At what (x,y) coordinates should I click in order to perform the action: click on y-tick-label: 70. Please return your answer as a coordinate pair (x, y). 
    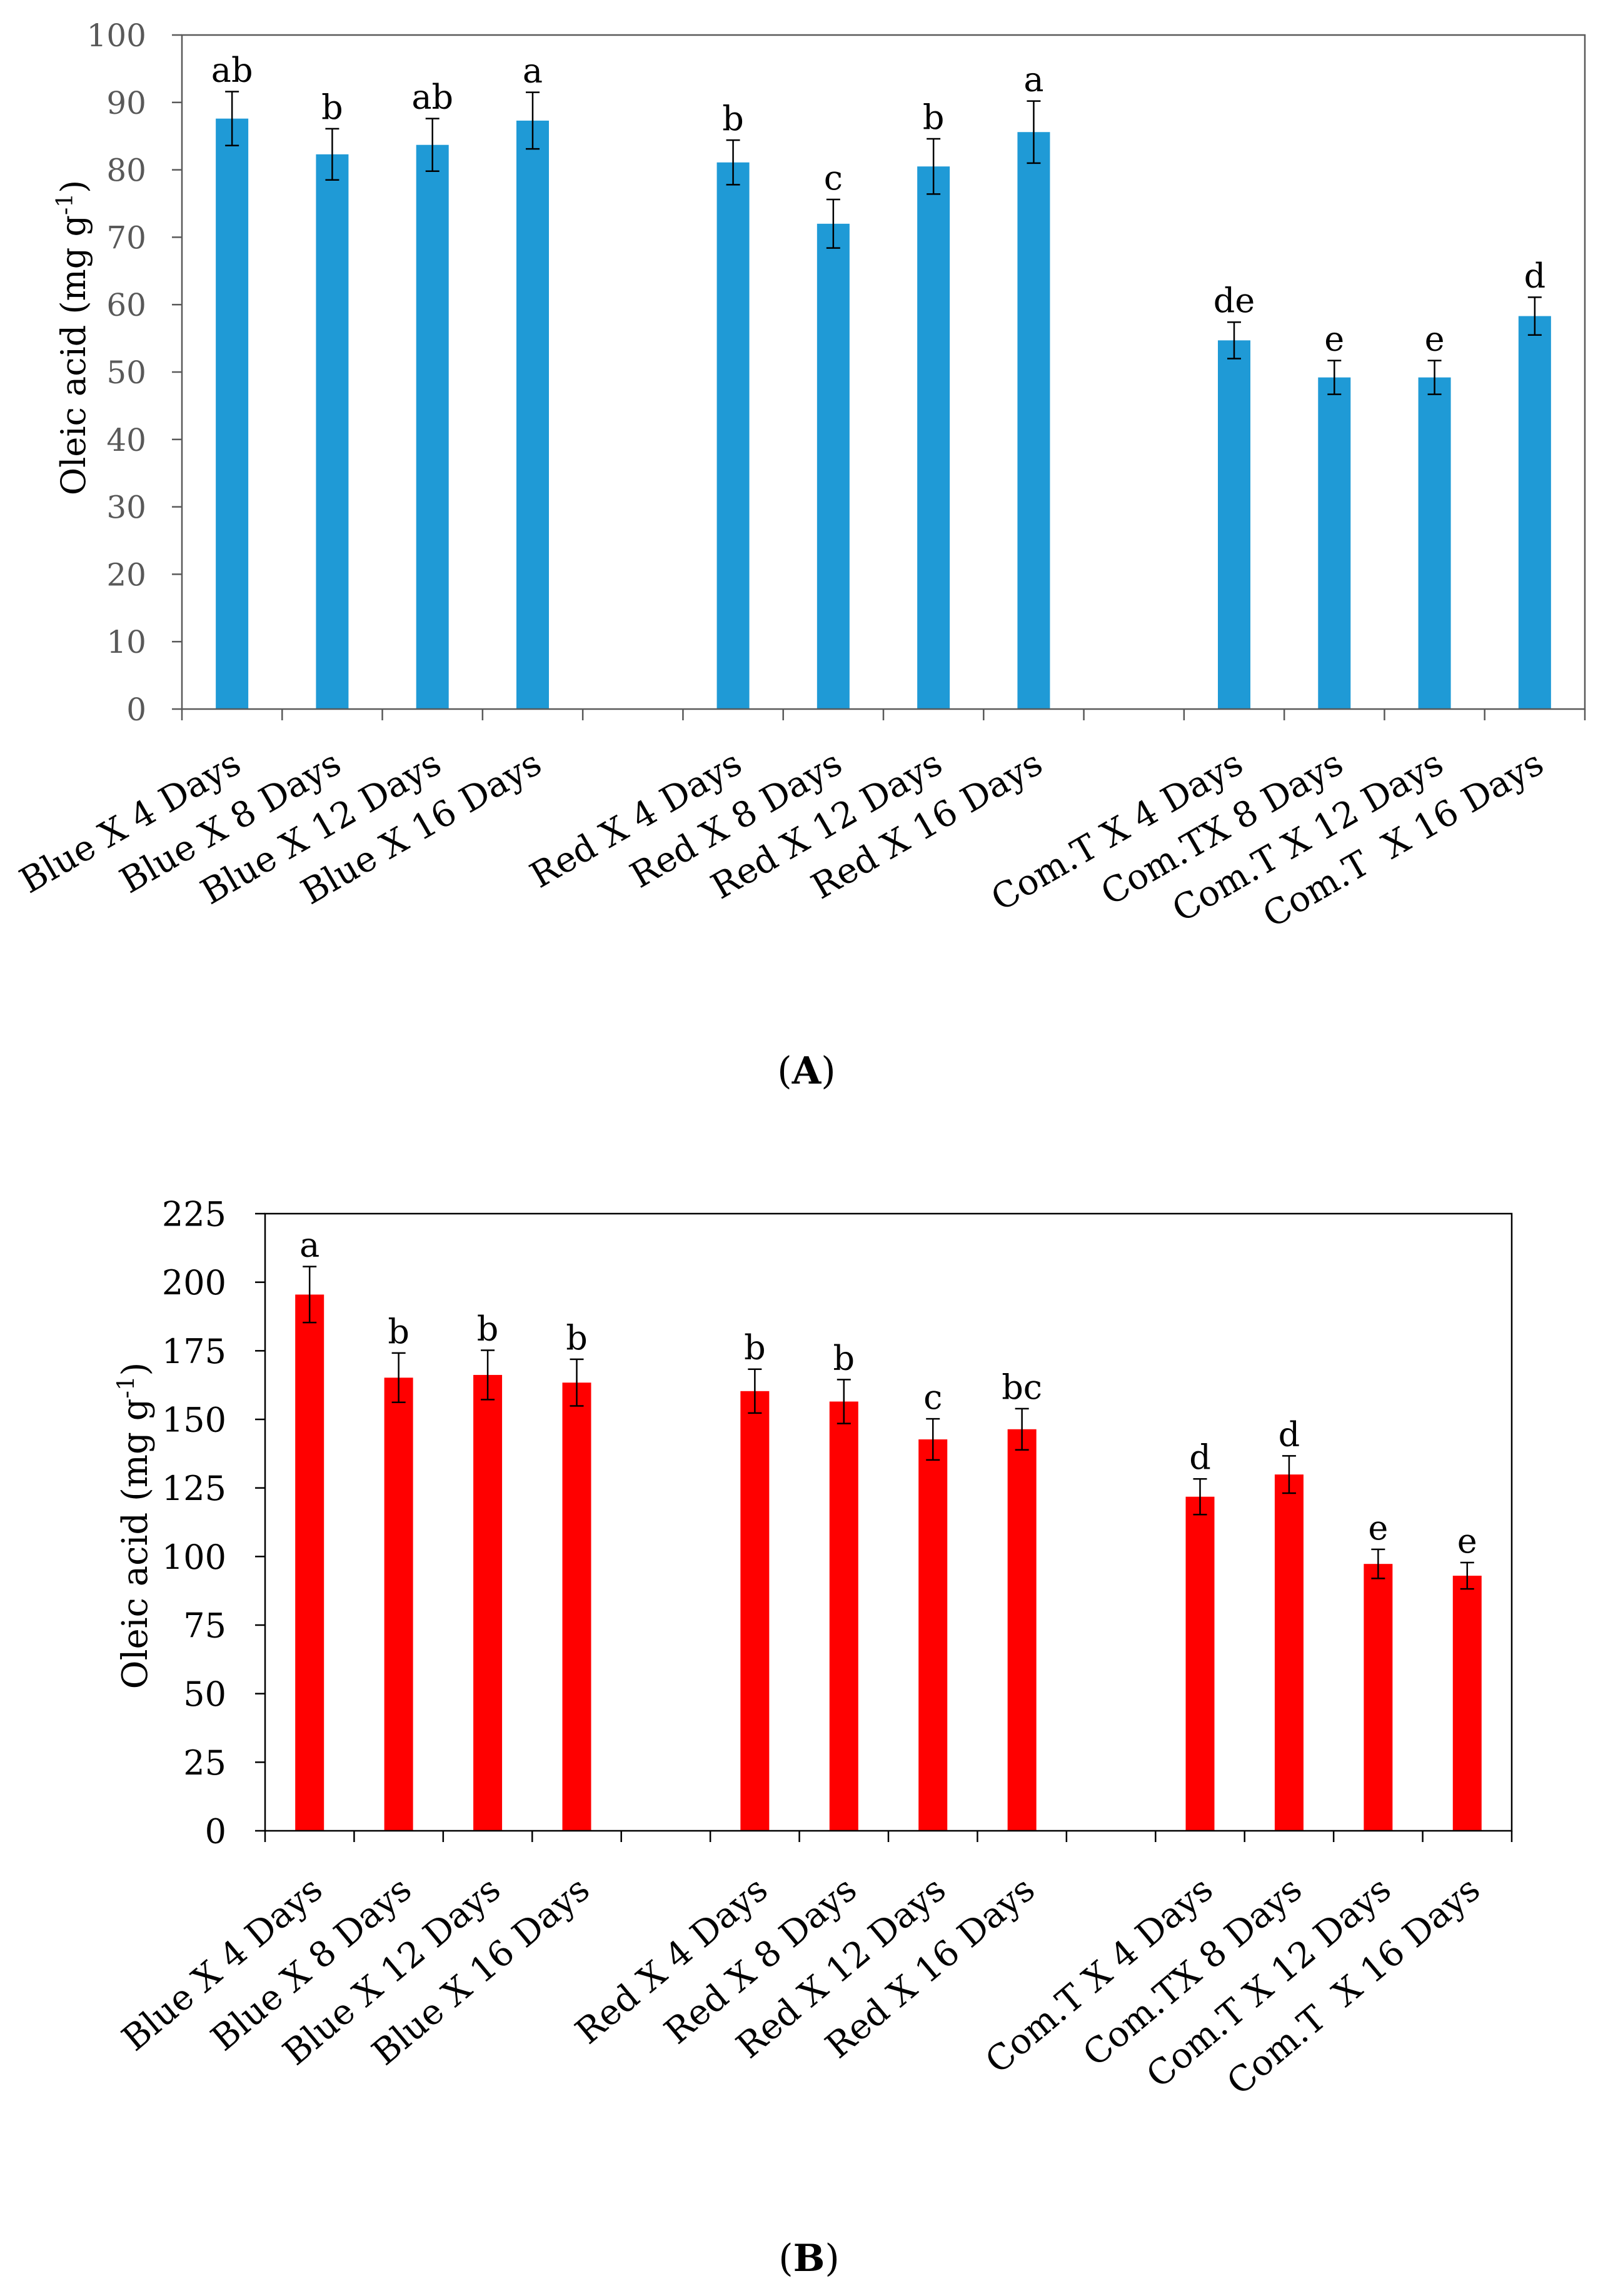
    Looking at the image, I should click on (126, 237).